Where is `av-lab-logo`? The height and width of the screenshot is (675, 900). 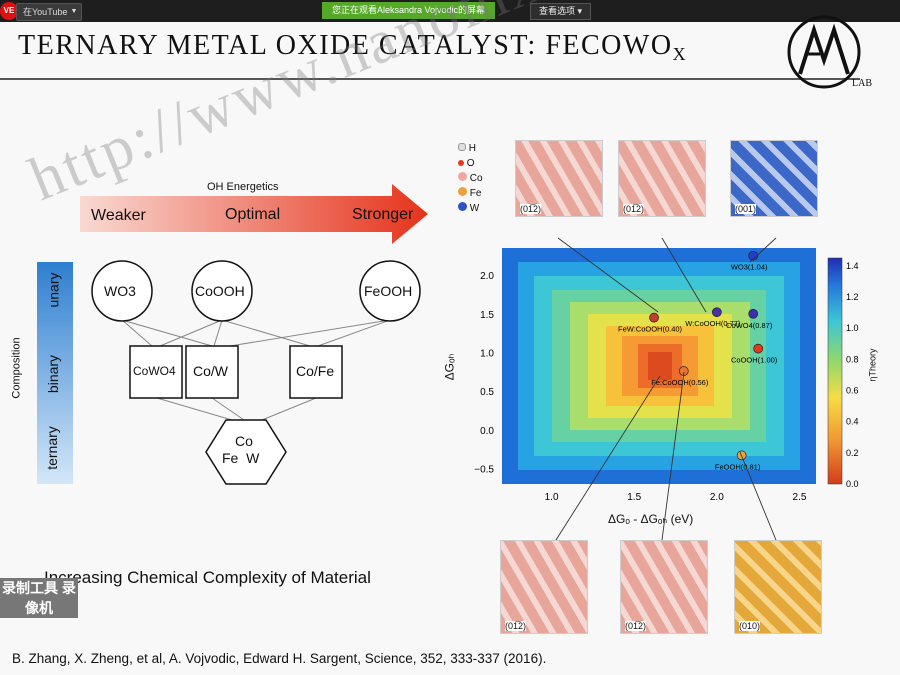 av-lab-logo is located at coordinates (824, 52).